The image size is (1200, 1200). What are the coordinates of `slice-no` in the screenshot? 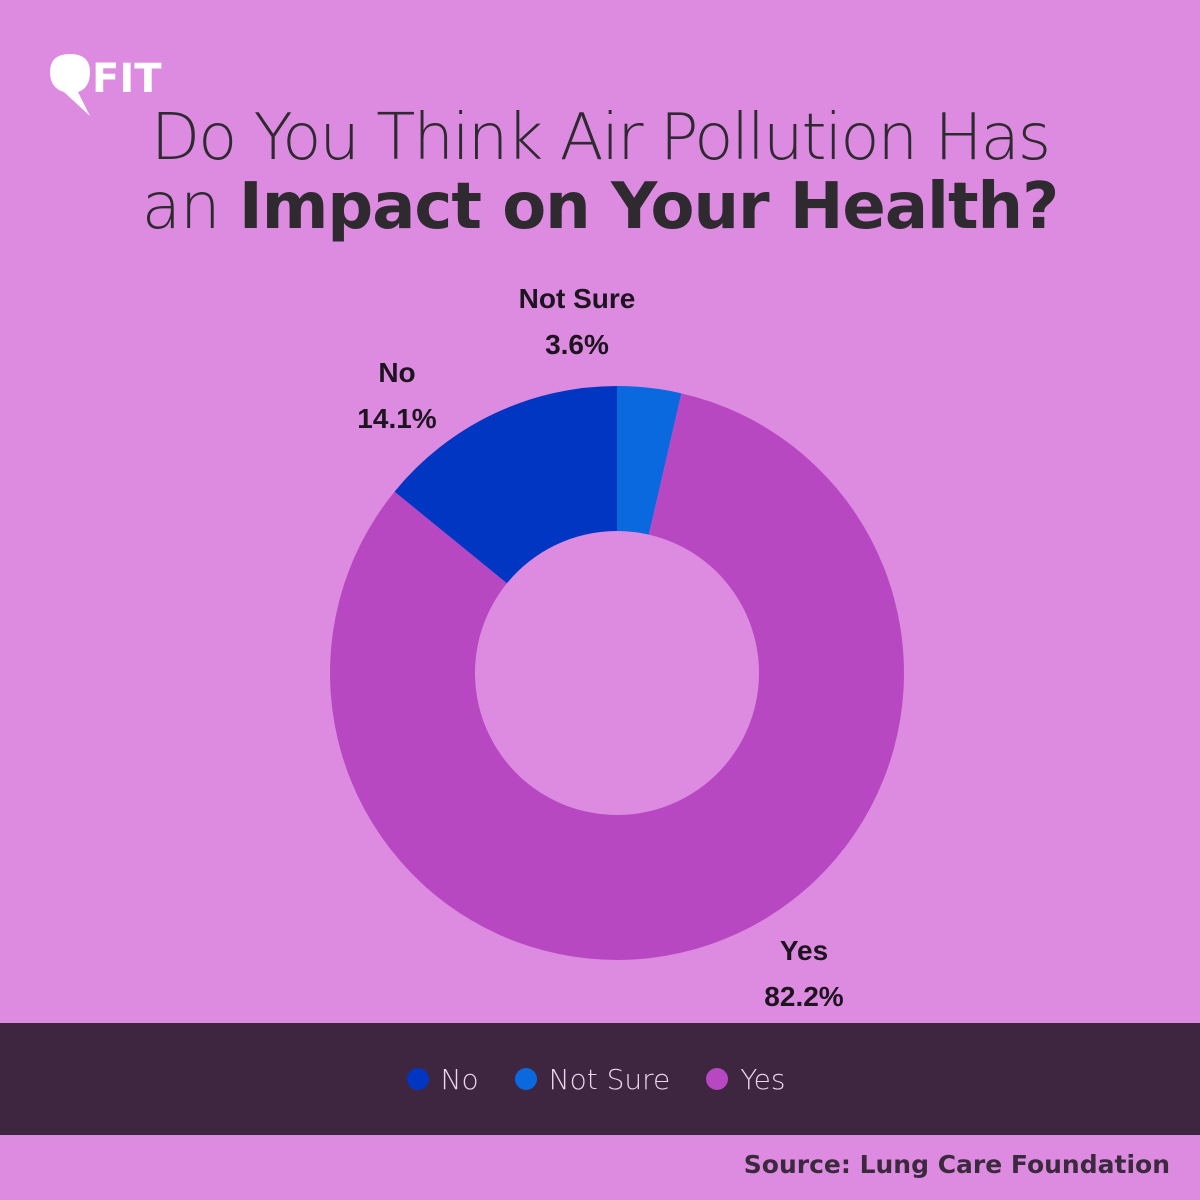 It's located at (505, 485).